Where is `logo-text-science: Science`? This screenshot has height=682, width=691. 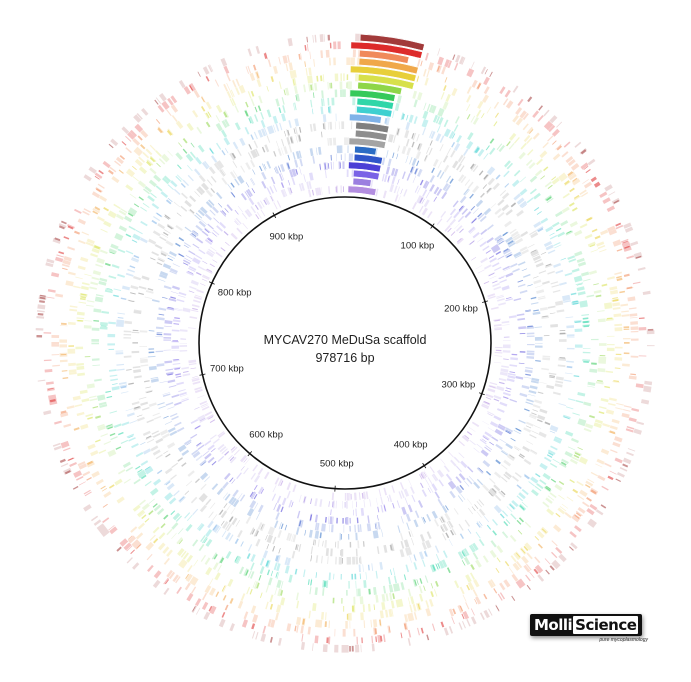 logo-text-science: Science is located at coordinates (606, 625).